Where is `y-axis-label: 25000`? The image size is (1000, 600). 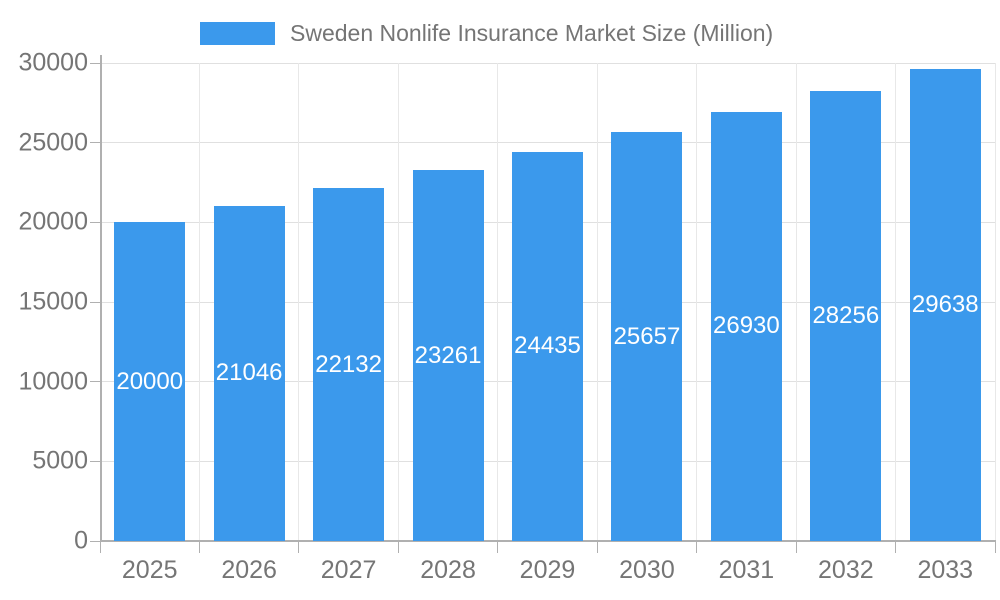
y-axis-label: 25000 is located at coordinates (53, 142).